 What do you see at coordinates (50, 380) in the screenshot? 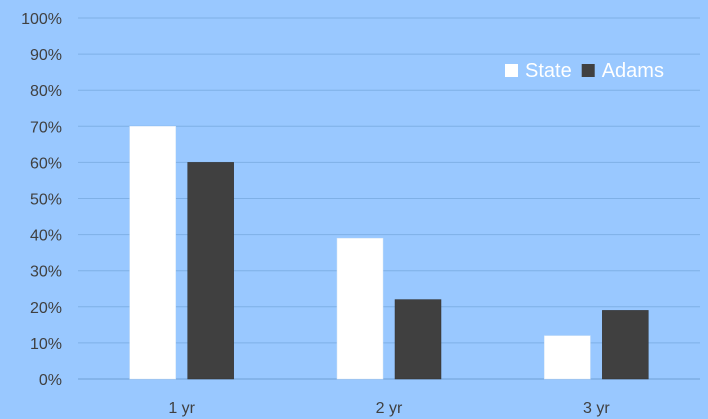
I see `y-tick-label: 0%` at bounding box center [50, 380].